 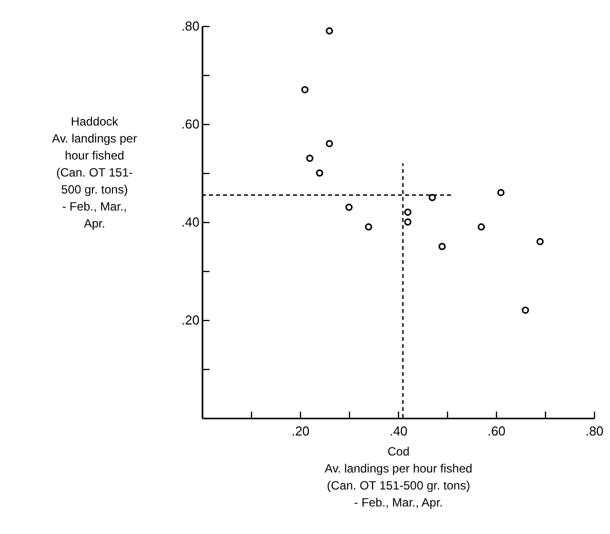 I want to click on y-axis-title: Haddock Av. landings per hour fished (Can. OT 151- 500 gr. tons) - Feb., Mar., Apr., so click(x=94, y=172).